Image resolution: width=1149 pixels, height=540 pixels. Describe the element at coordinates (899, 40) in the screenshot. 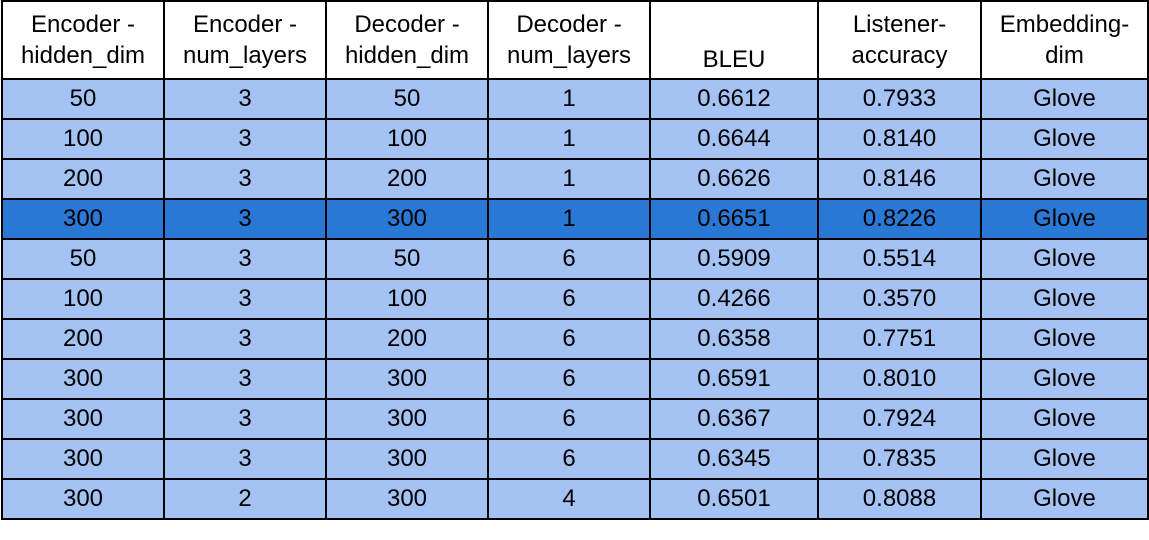

I see `header-listener-accuracy: Listener- accuracy` at that location.